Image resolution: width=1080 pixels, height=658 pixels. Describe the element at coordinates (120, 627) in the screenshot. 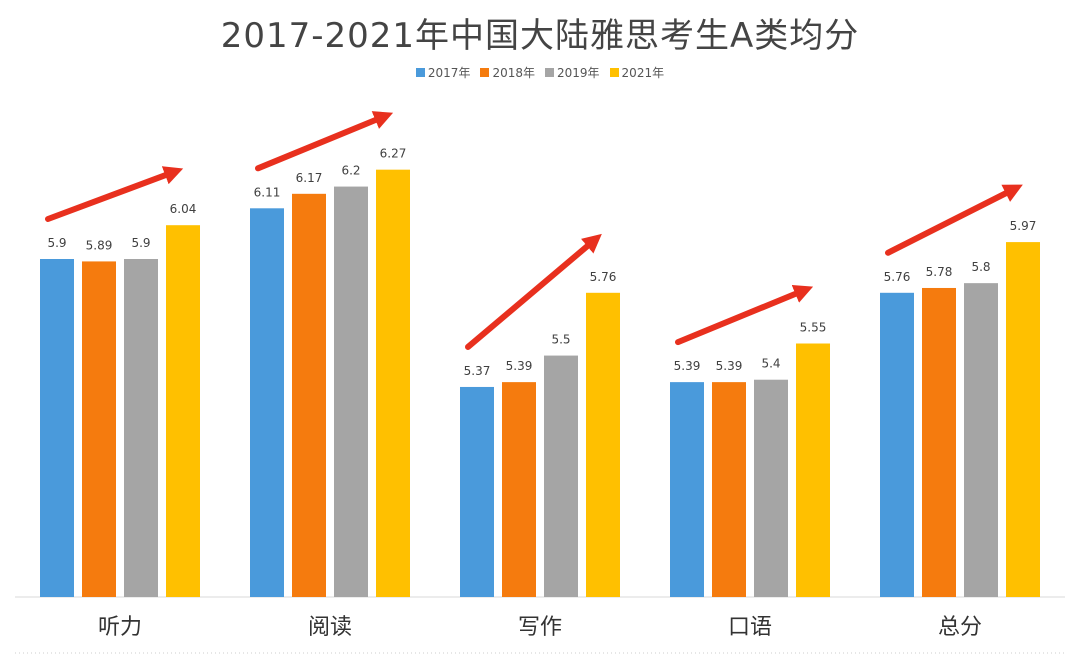

I see `category-label: 听力` at that location.